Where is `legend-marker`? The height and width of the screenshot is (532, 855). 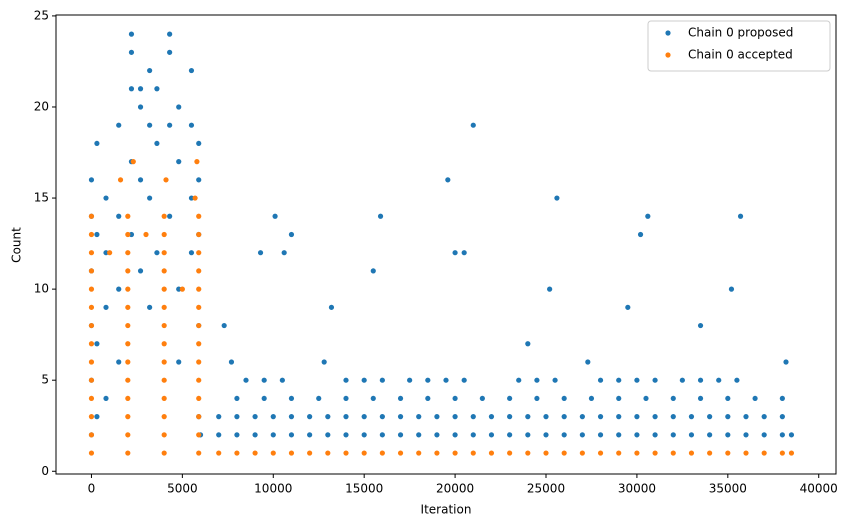 legend-marker is located at coordinates (668, 55).